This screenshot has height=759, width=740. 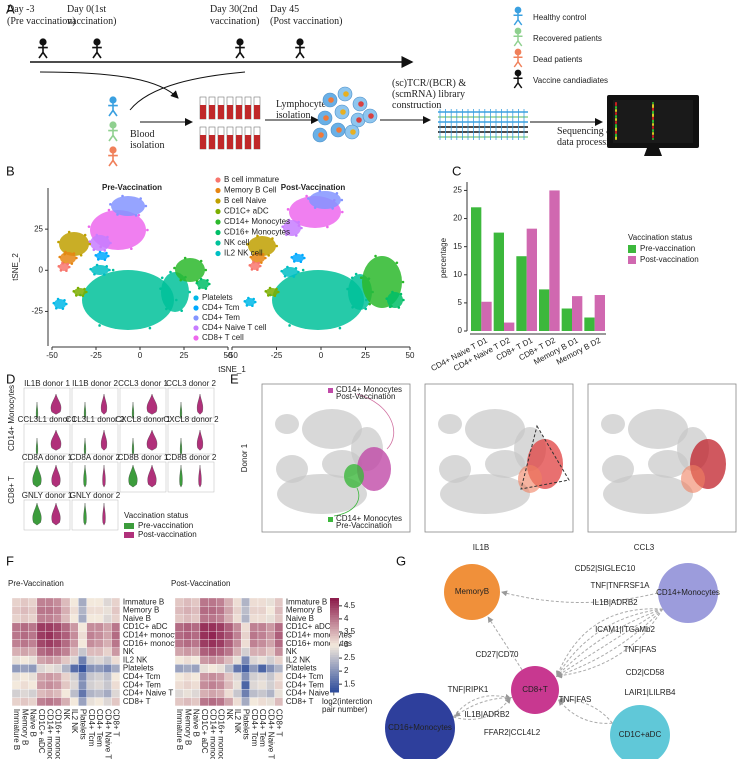 I want to click on violin-panel, so click(x=191, y=403).